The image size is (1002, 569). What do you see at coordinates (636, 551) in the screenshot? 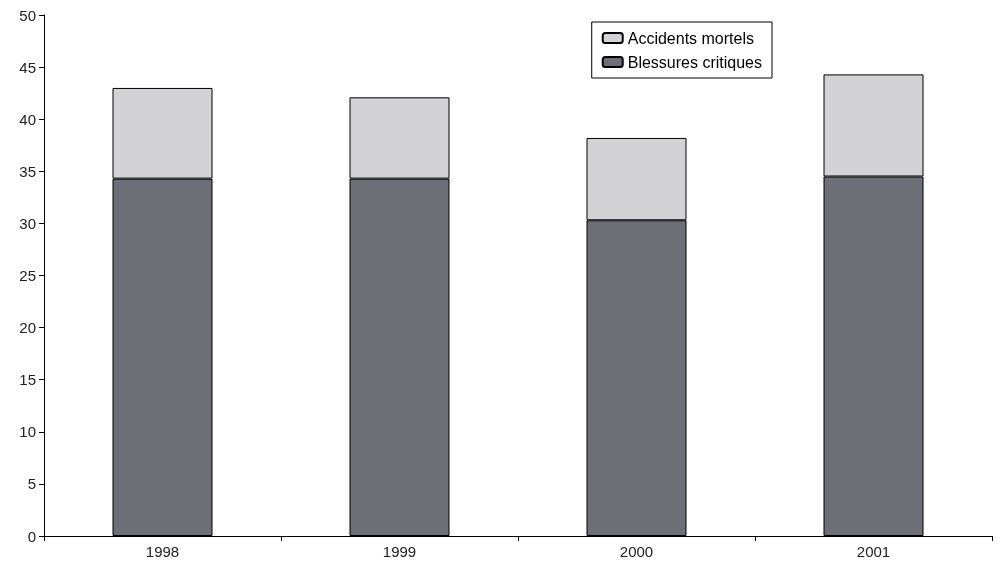
I see `x-tick-label: 2000` at bounding box center [636, 551].